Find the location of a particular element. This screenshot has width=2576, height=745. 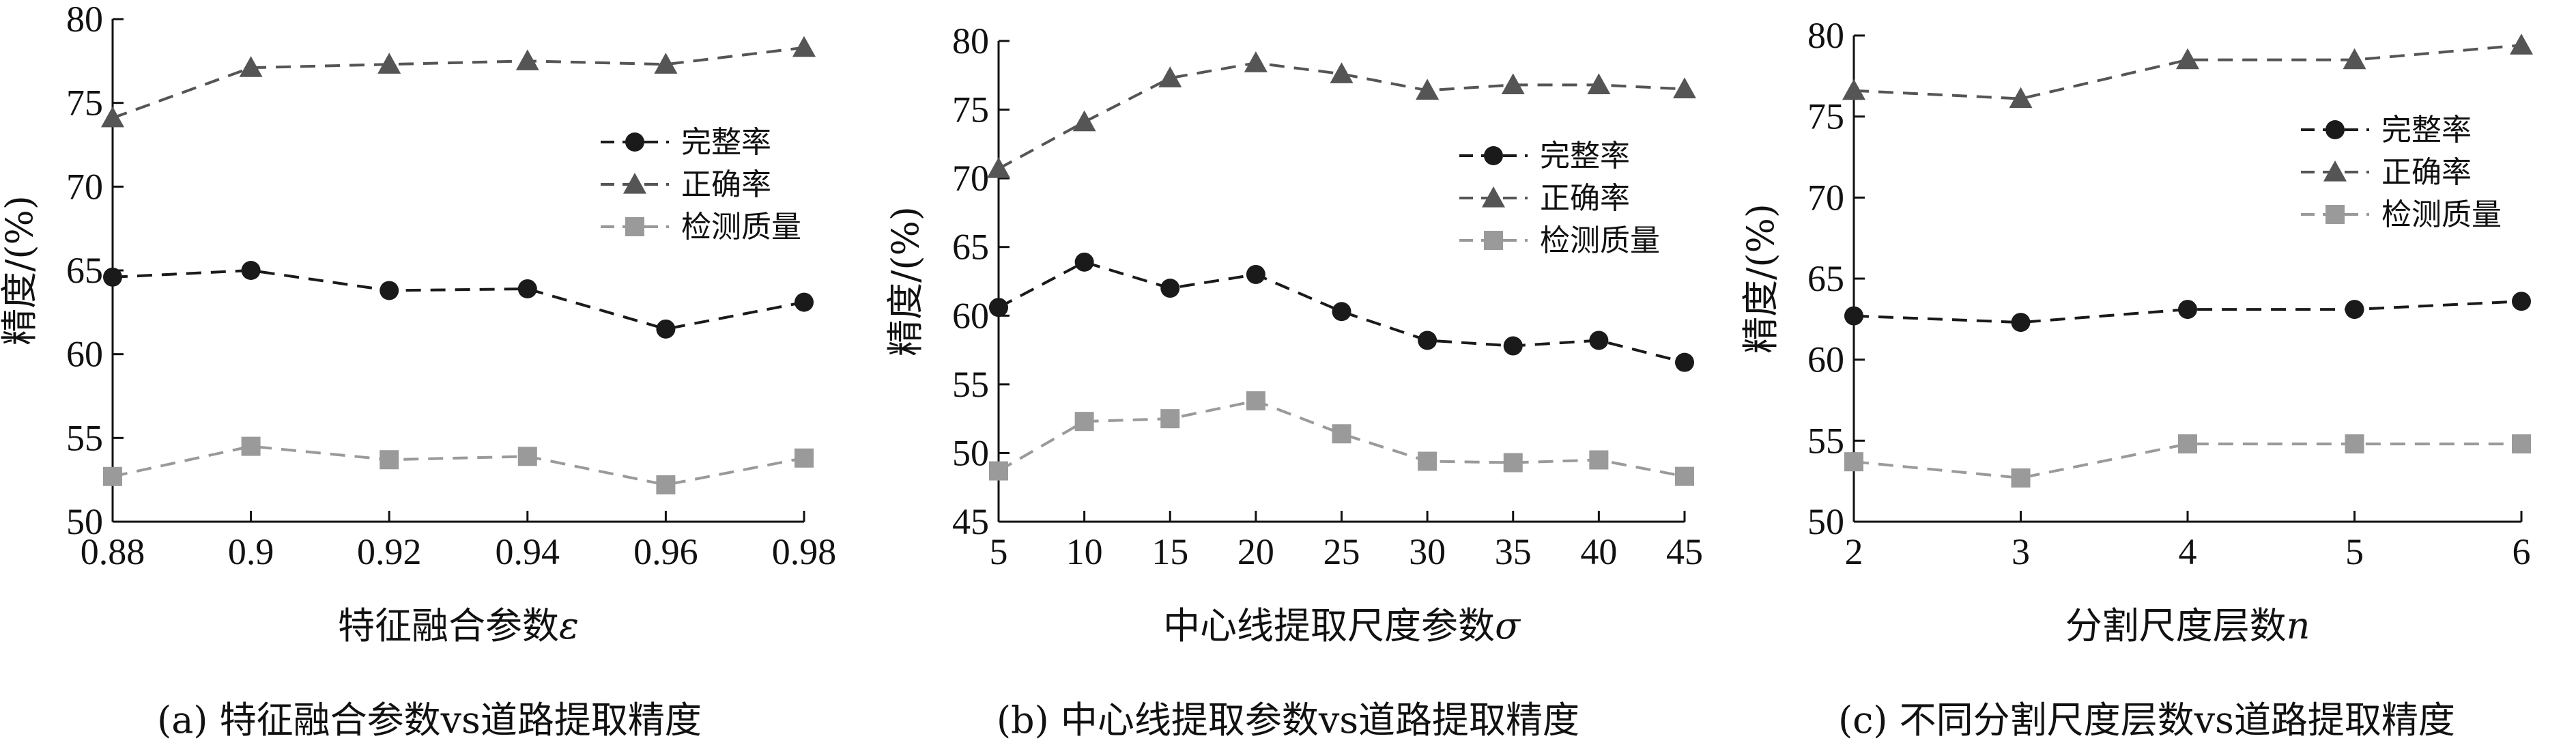

x-axis-label-symbol: ε is located at coordinates (569, 625).